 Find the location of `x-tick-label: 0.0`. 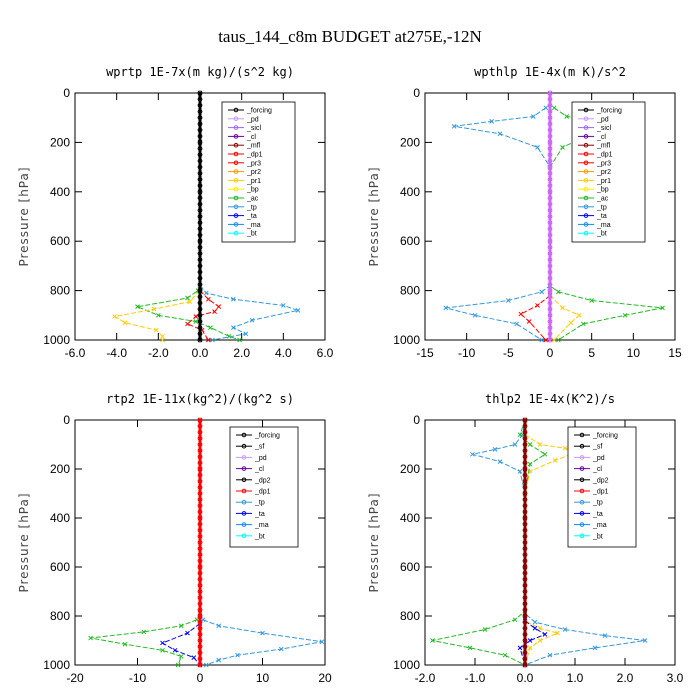

x-tick-label: 0.0 is located at coordinates (200, 353).